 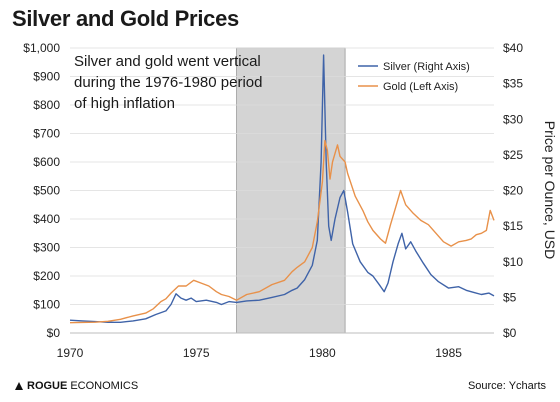 What do you see at coordinates (513, 226) in the screenshot?
I see `right-axis-tick-label: $15` at bounding box center [513, 226].